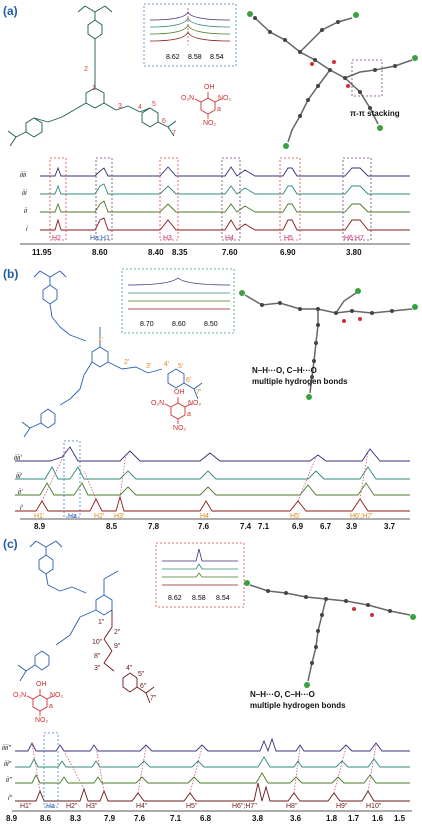  I want to click on axis-tick: 8.3, so click(76, 818).